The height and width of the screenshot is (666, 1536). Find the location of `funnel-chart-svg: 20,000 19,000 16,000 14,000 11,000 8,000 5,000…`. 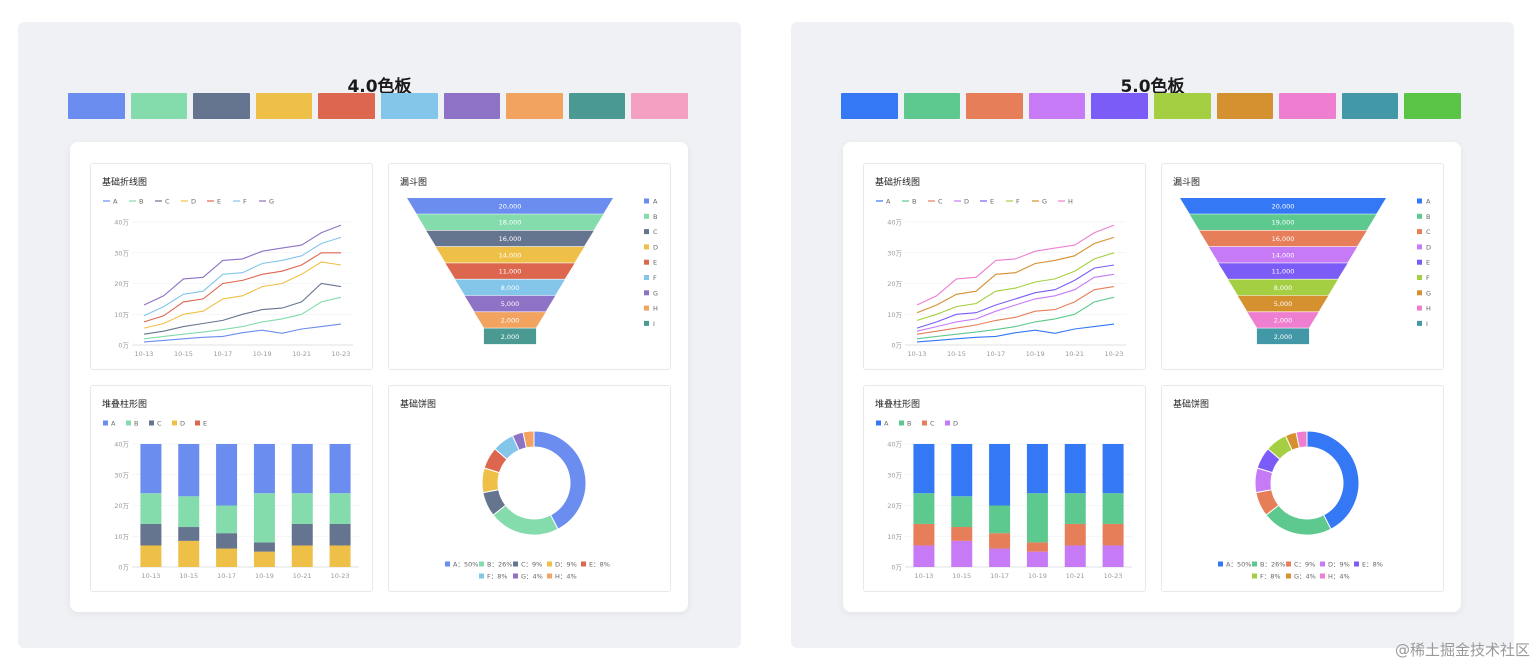

funnel-chart-svg: 20,000 19,000 16,000 14,000 11,000 8,000 5,000… is located at coordinates (1305, 271).